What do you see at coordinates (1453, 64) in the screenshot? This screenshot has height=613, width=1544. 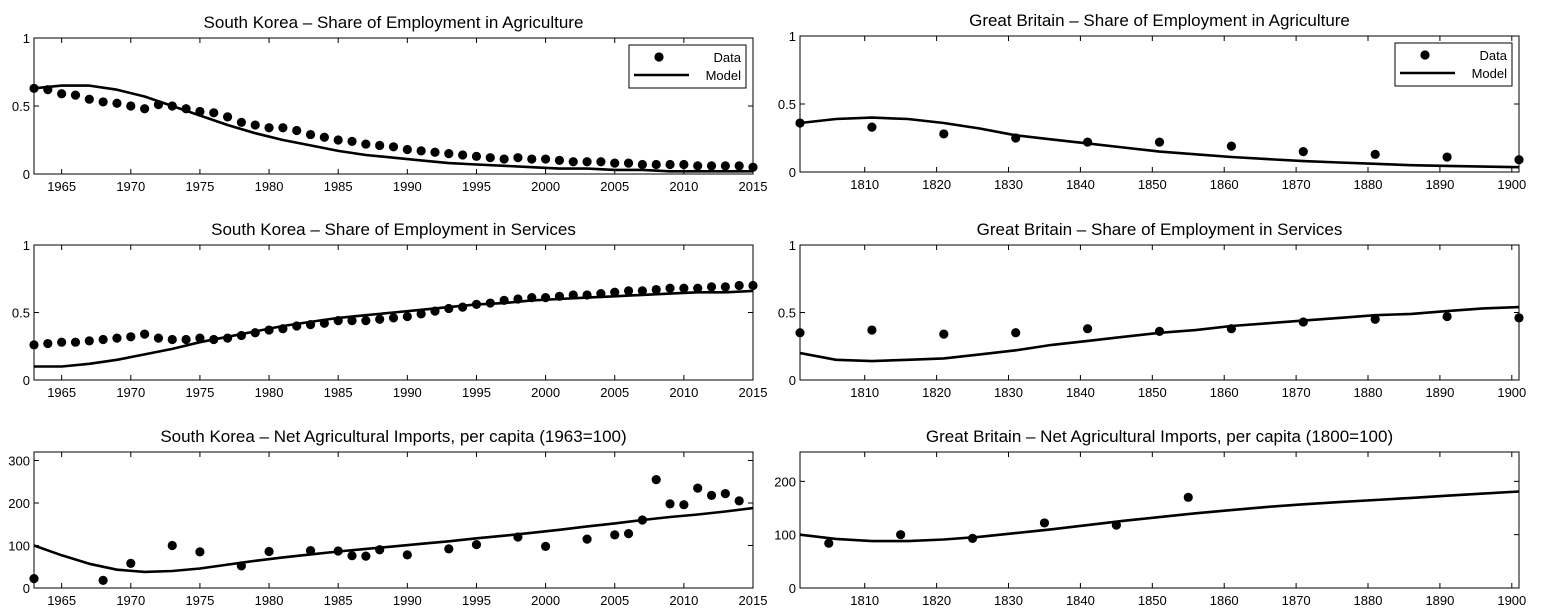 I see `legend: Data Model` at bounding box center [1453, 64].